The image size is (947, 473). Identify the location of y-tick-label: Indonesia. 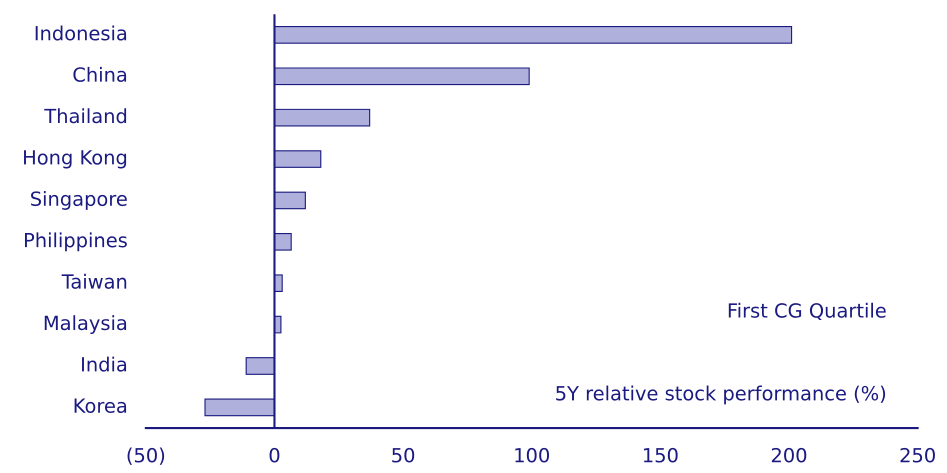
(81, 33).